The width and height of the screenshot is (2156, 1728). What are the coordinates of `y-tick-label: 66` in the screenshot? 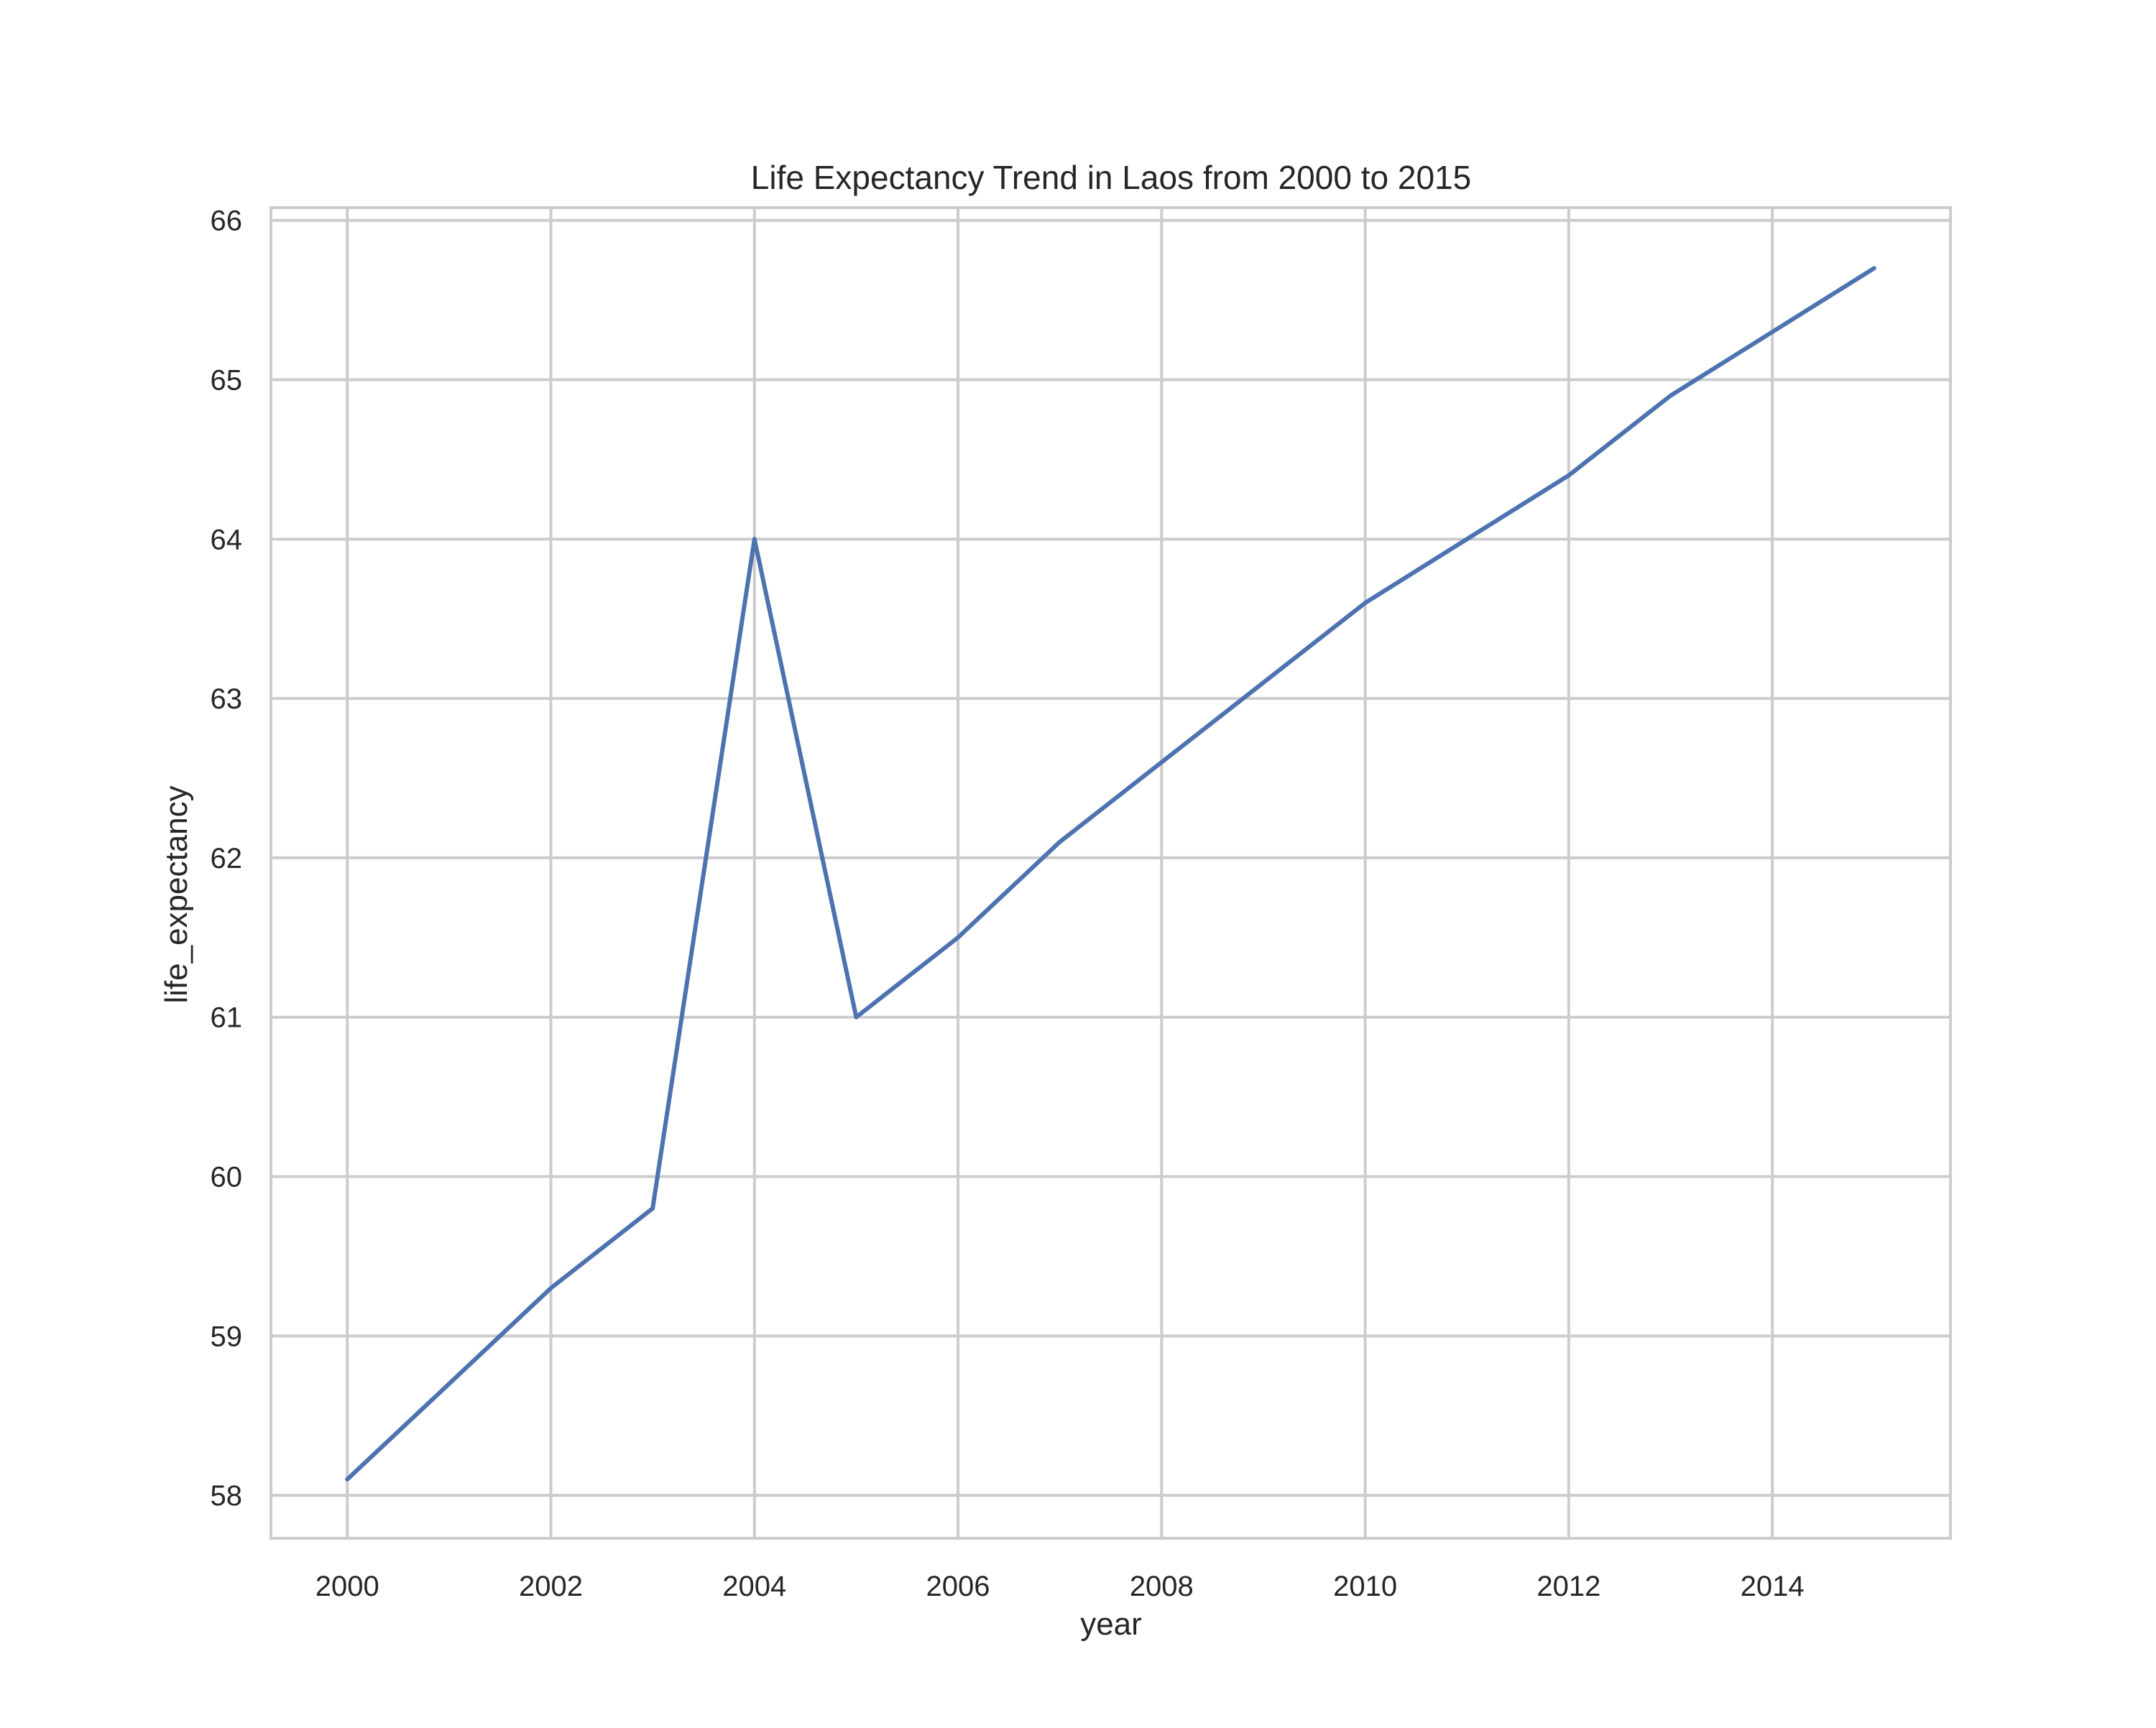 It's located at (227, 221).